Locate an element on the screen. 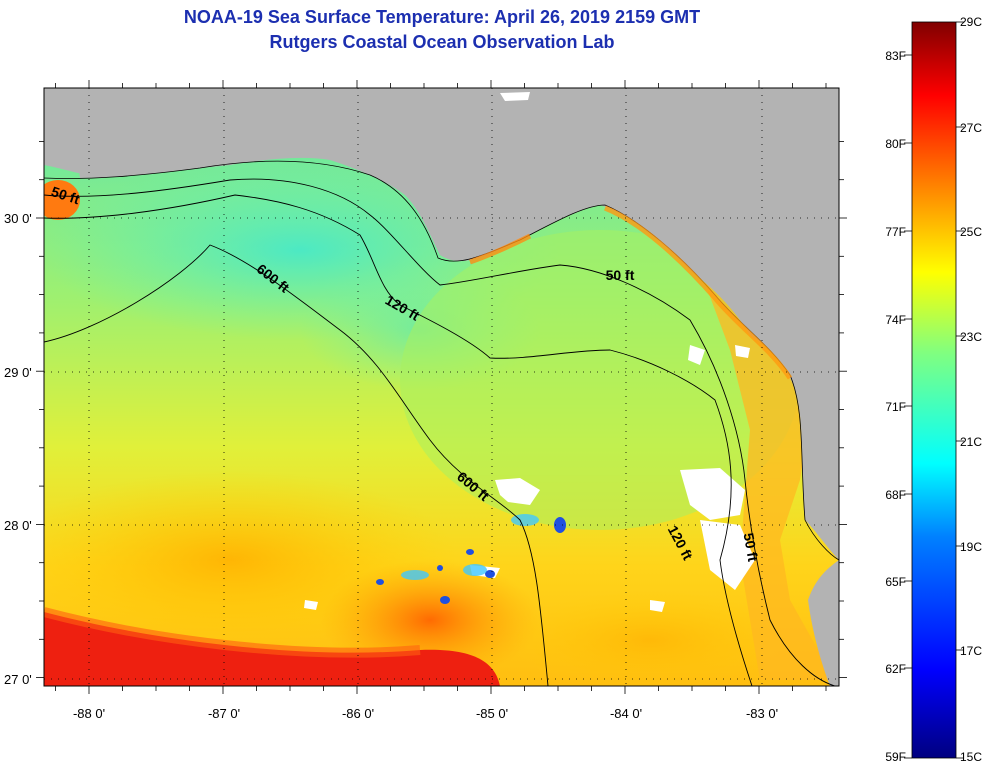 Image resolution: width=992 pixels, height=775 pixels. colorbar-fahrenheit-label: 62F is located at coordinates (895, 669).